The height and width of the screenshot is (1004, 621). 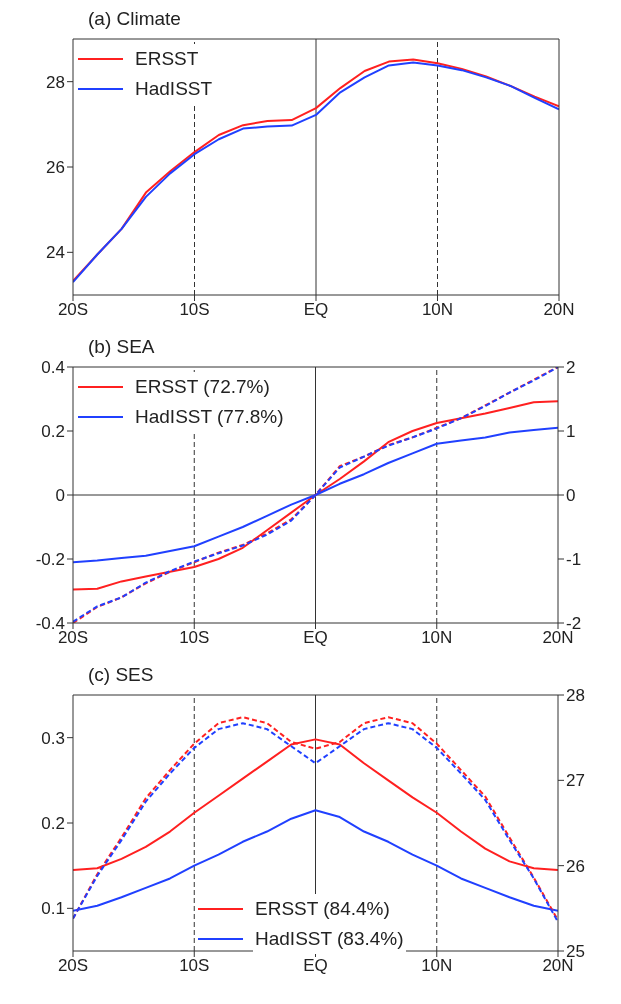 What do you see at coordinates (575, 866) in the screenshot?
I see `y2-tick-label: 26` at bounding box center [575, 866].